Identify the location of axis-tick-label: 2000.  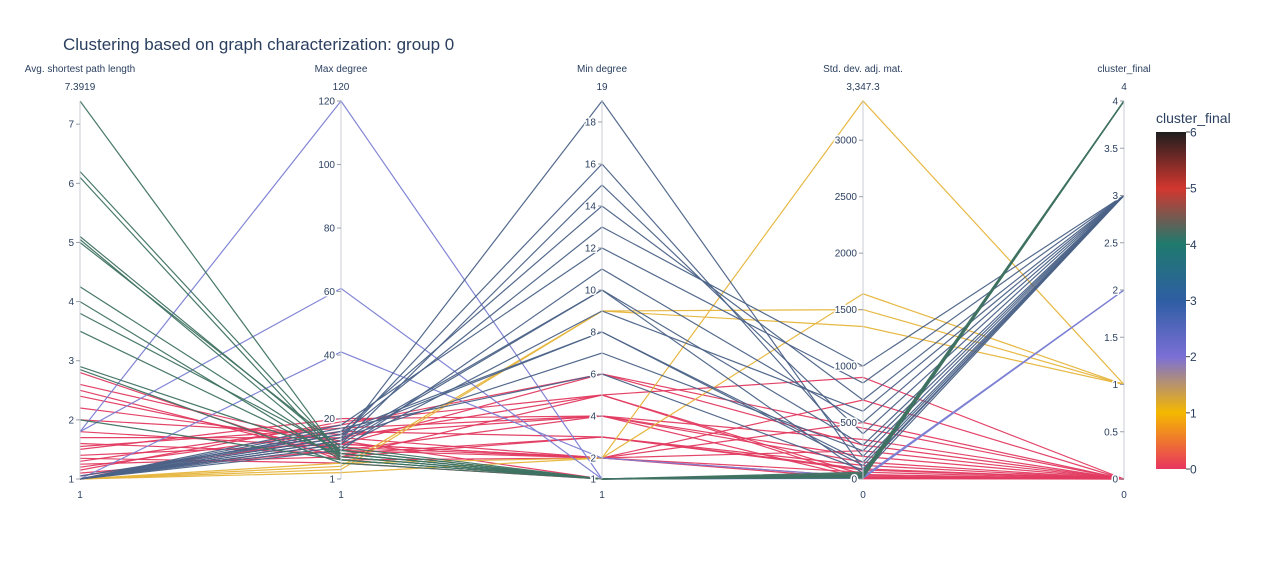
(846, 254).